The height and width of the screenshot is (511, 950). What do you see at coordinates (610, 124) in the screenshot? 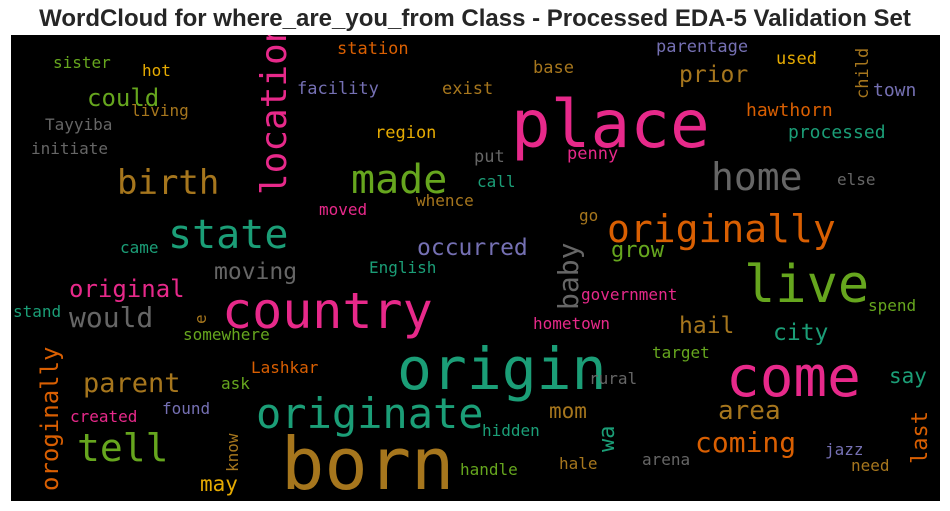
I see `word-place: place` at bounding box center [610, 124].